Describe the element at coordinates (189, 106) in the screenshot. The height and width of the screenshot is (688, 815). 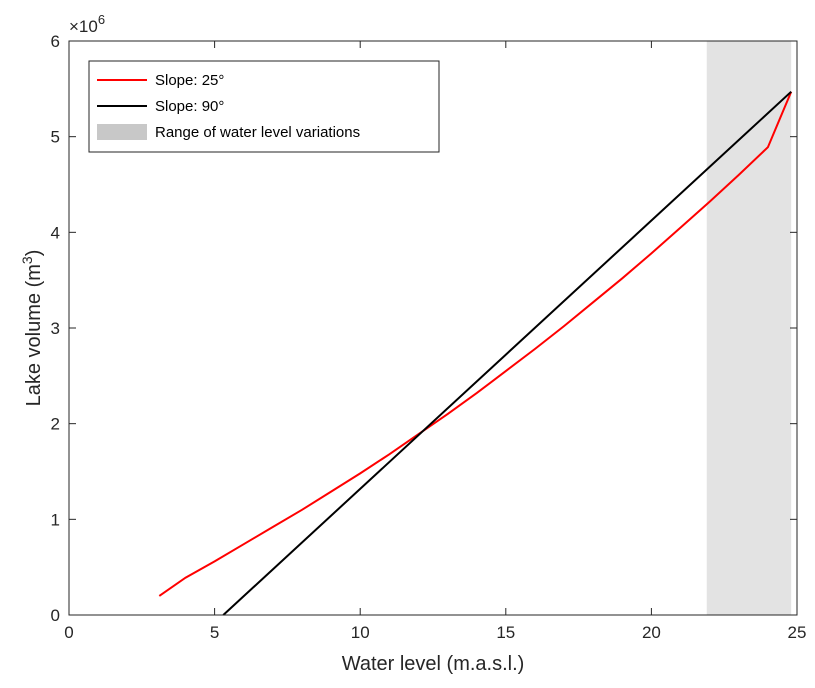
I see `legend-entry-slope-90: Slope: 90°` at that location.